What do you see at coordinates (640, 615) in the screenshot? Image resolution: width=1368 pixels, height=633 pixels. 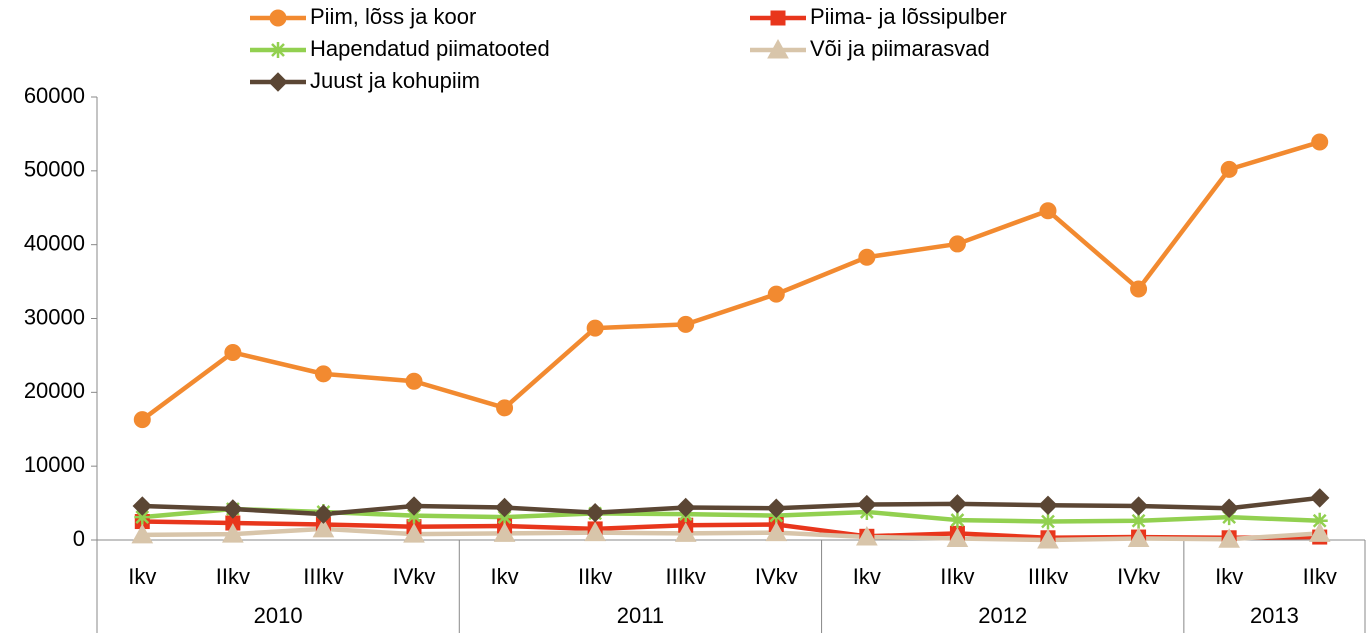 I see `x-group-label: 2011` at bounding box center [640, 615].